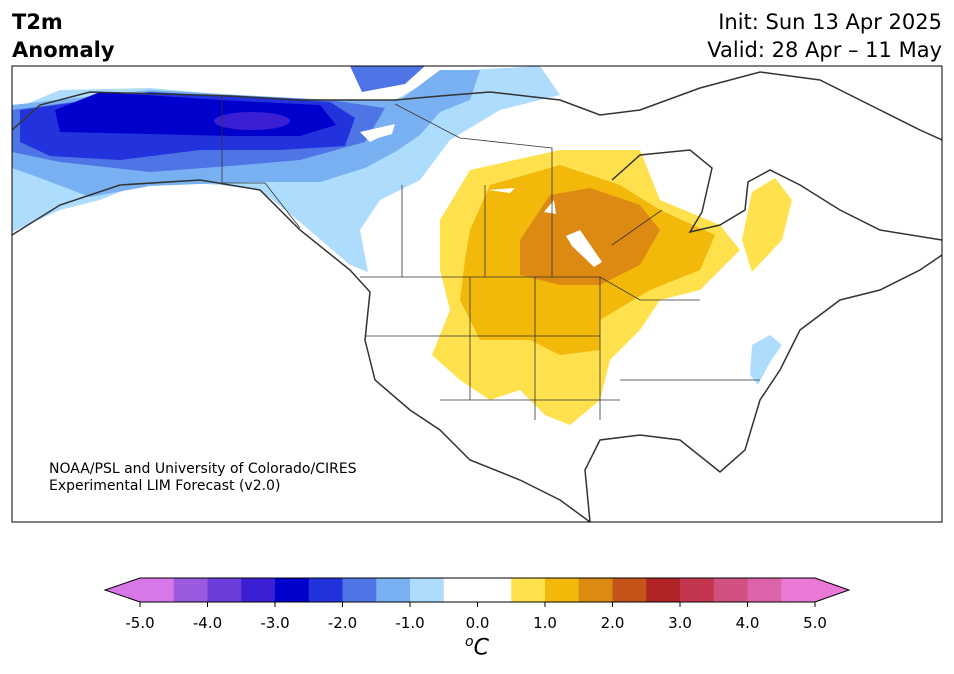 The image size is (954, 674). What do you see at coordinates (545, 623) in the screenshot?
I see `colorbar-tick-label: 1.0` at bounding box center [545, 623].